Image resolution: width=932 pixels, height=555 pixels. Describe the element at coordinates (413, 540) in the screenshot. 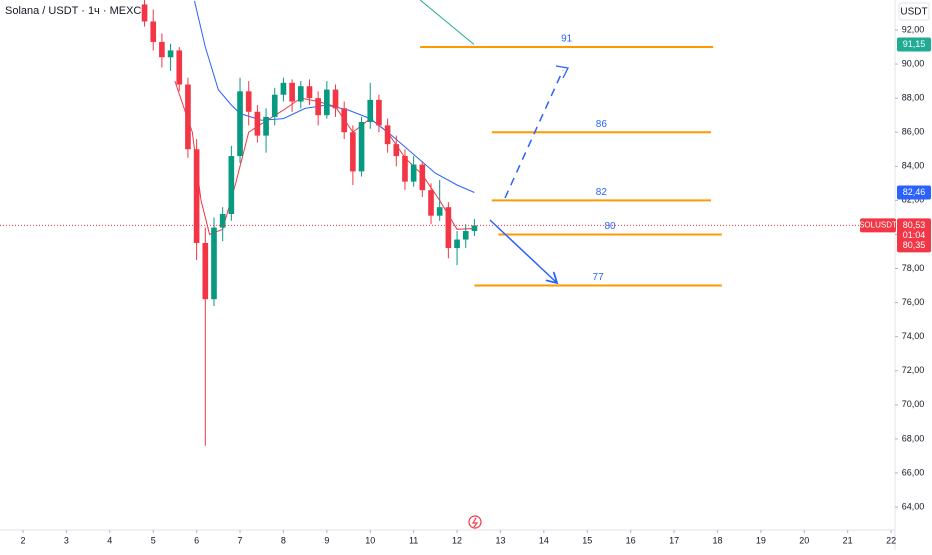

I see `x-tick-label: 11` at that location.